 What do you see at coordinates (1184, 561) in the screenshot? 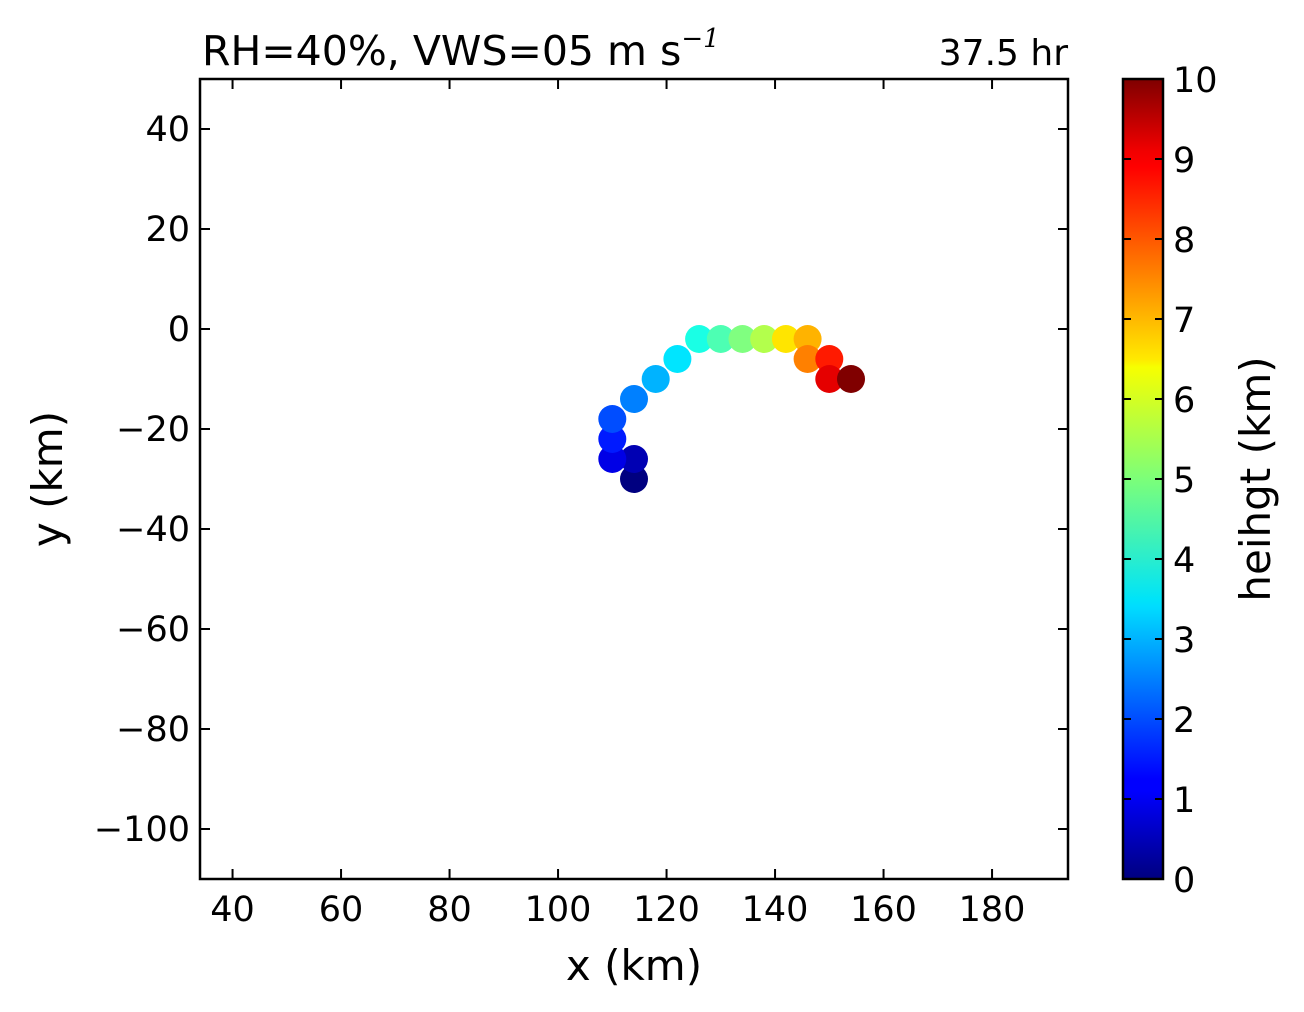
I see `colorbar-tick-label: 4` at bounding box center [1184, 561].